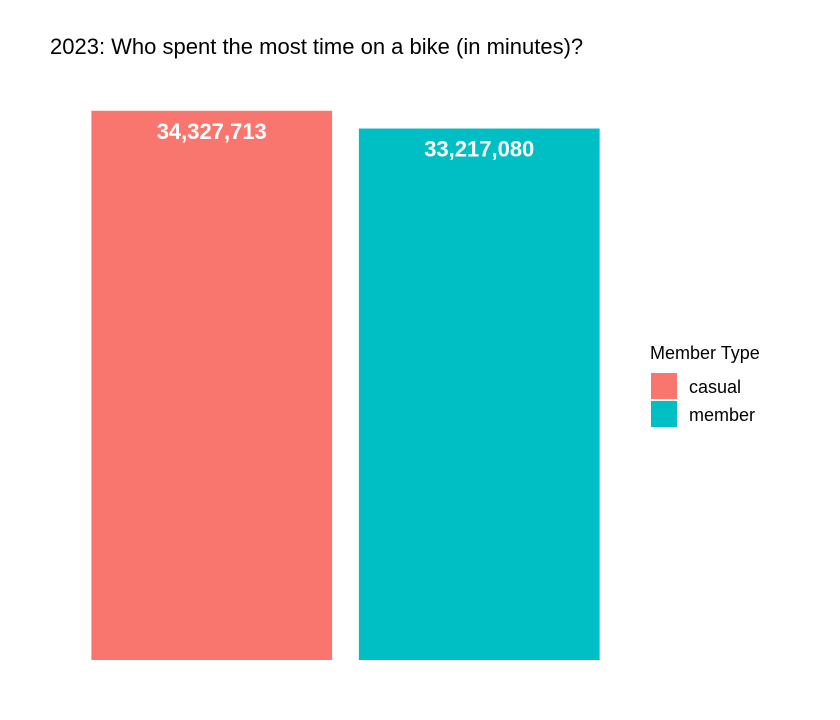 This screenshot has width=840, height=720. Describe the element at coordinates (705, 353) in the screenshot. I see `legend-title: Member Type` at that location.